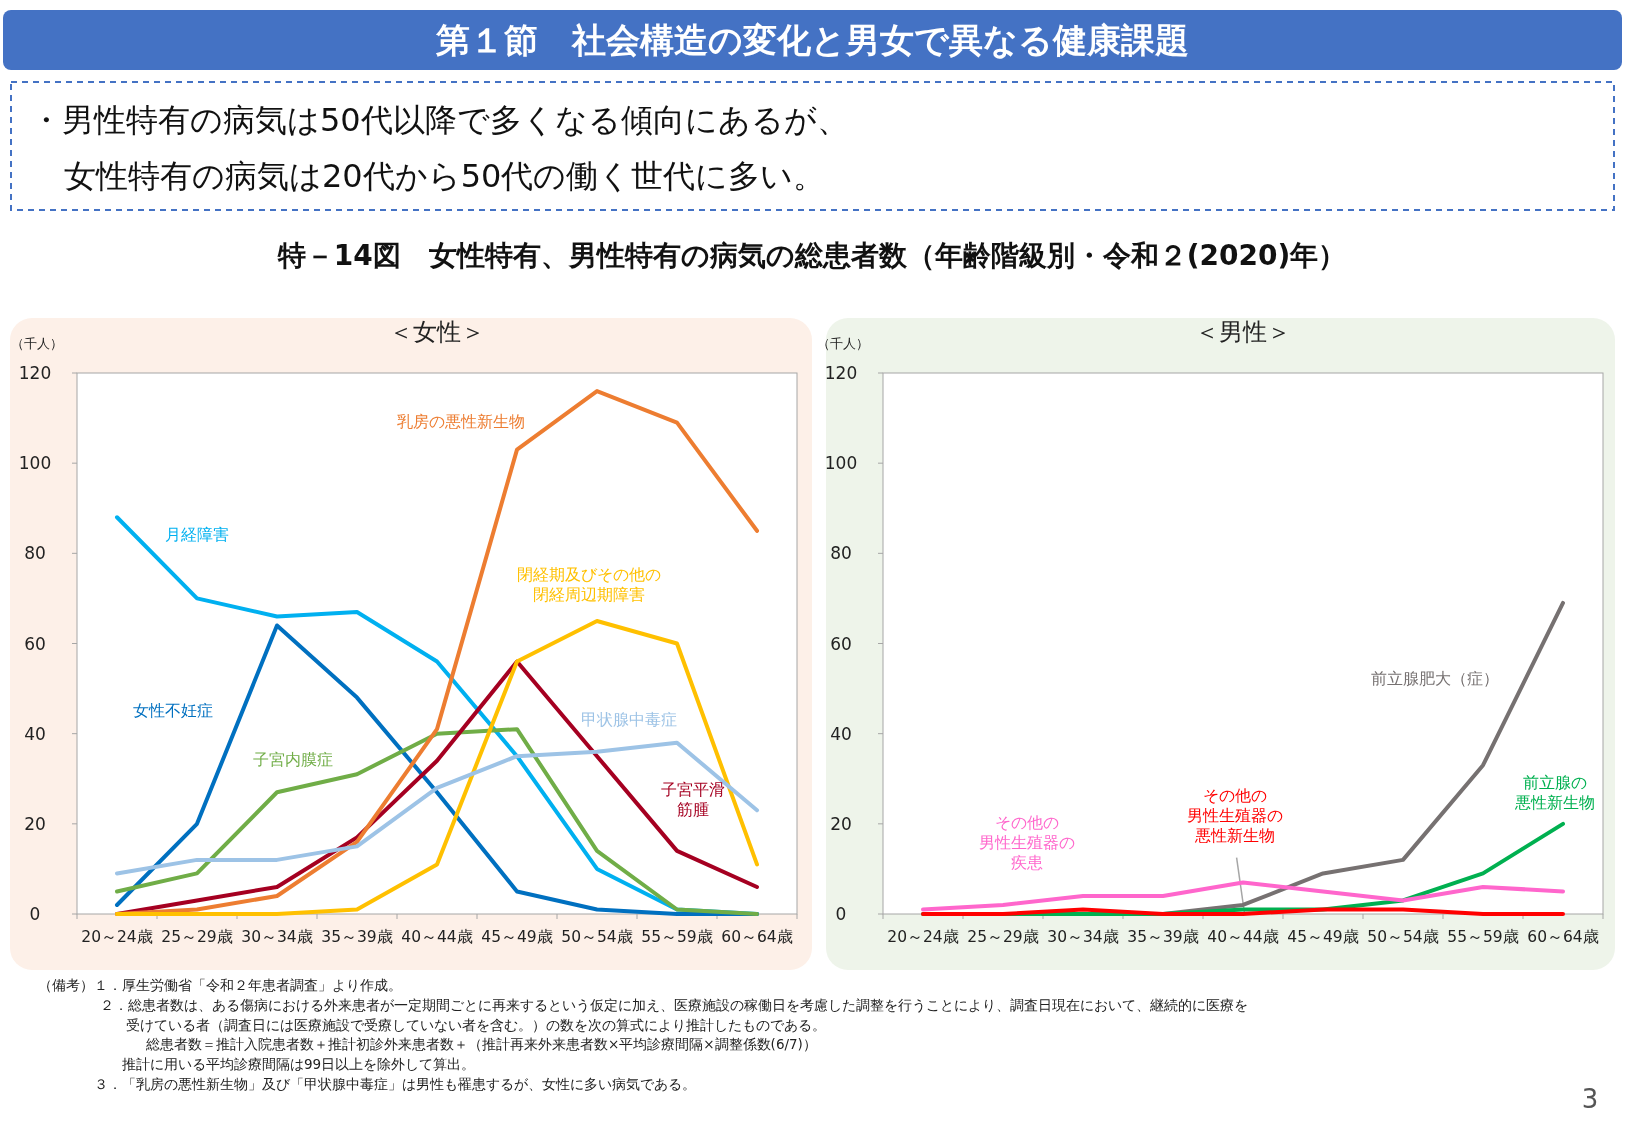  I want to click on series-label: 子宮平滑筋腫, so click(693, 799).